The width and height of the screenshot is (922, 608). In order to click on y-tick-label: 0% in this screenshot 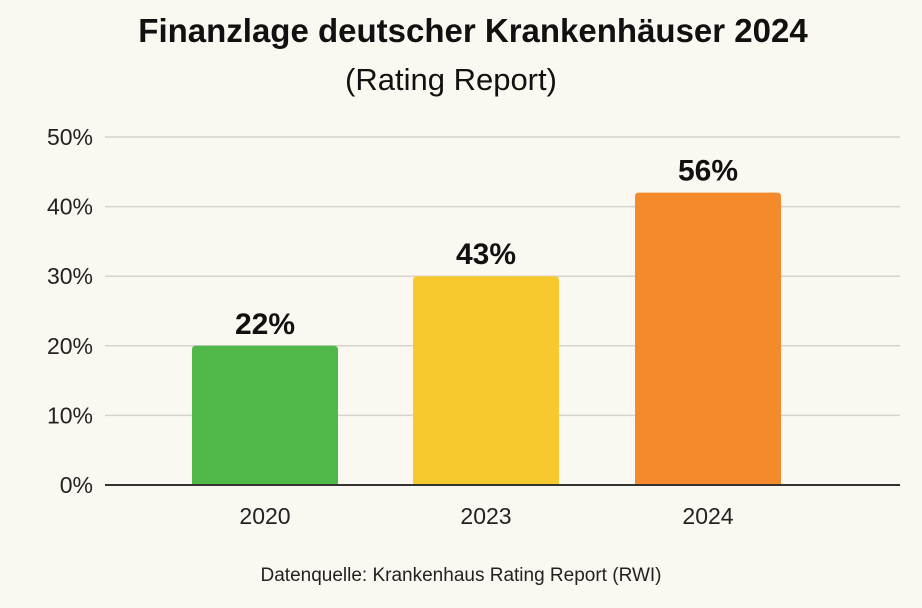, I will do `click(76, 485)`.